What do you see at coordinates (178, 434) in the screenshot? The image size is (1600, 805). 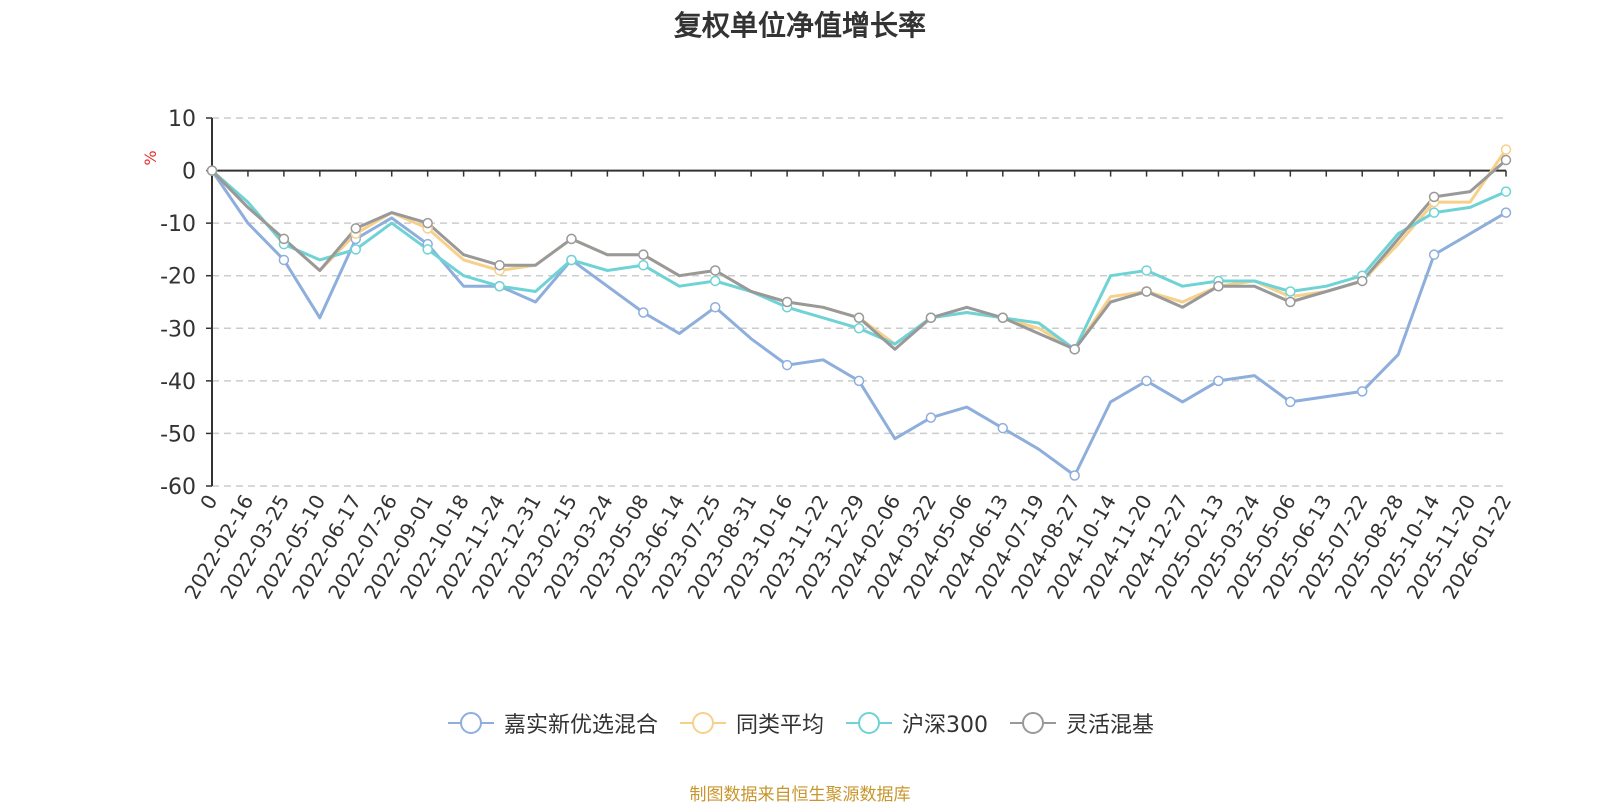 I see `y-tick-label: -50` at bounding box center [178, 434].